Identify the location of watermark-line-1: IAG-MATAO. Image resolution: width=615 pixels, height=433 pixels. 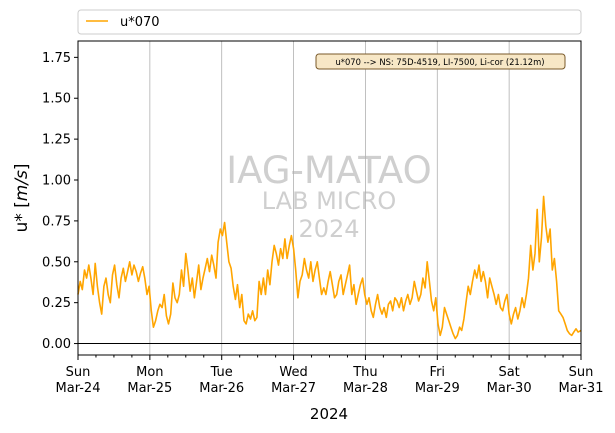
(328, 170).